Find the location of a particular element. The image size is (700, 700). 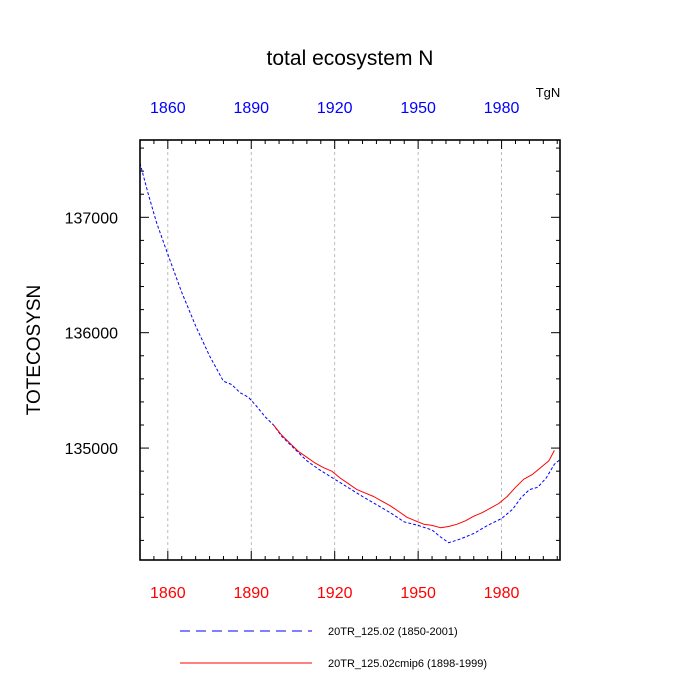

x-tick-label-bottom-1890: 1890 is located at coordinates (251, 593).